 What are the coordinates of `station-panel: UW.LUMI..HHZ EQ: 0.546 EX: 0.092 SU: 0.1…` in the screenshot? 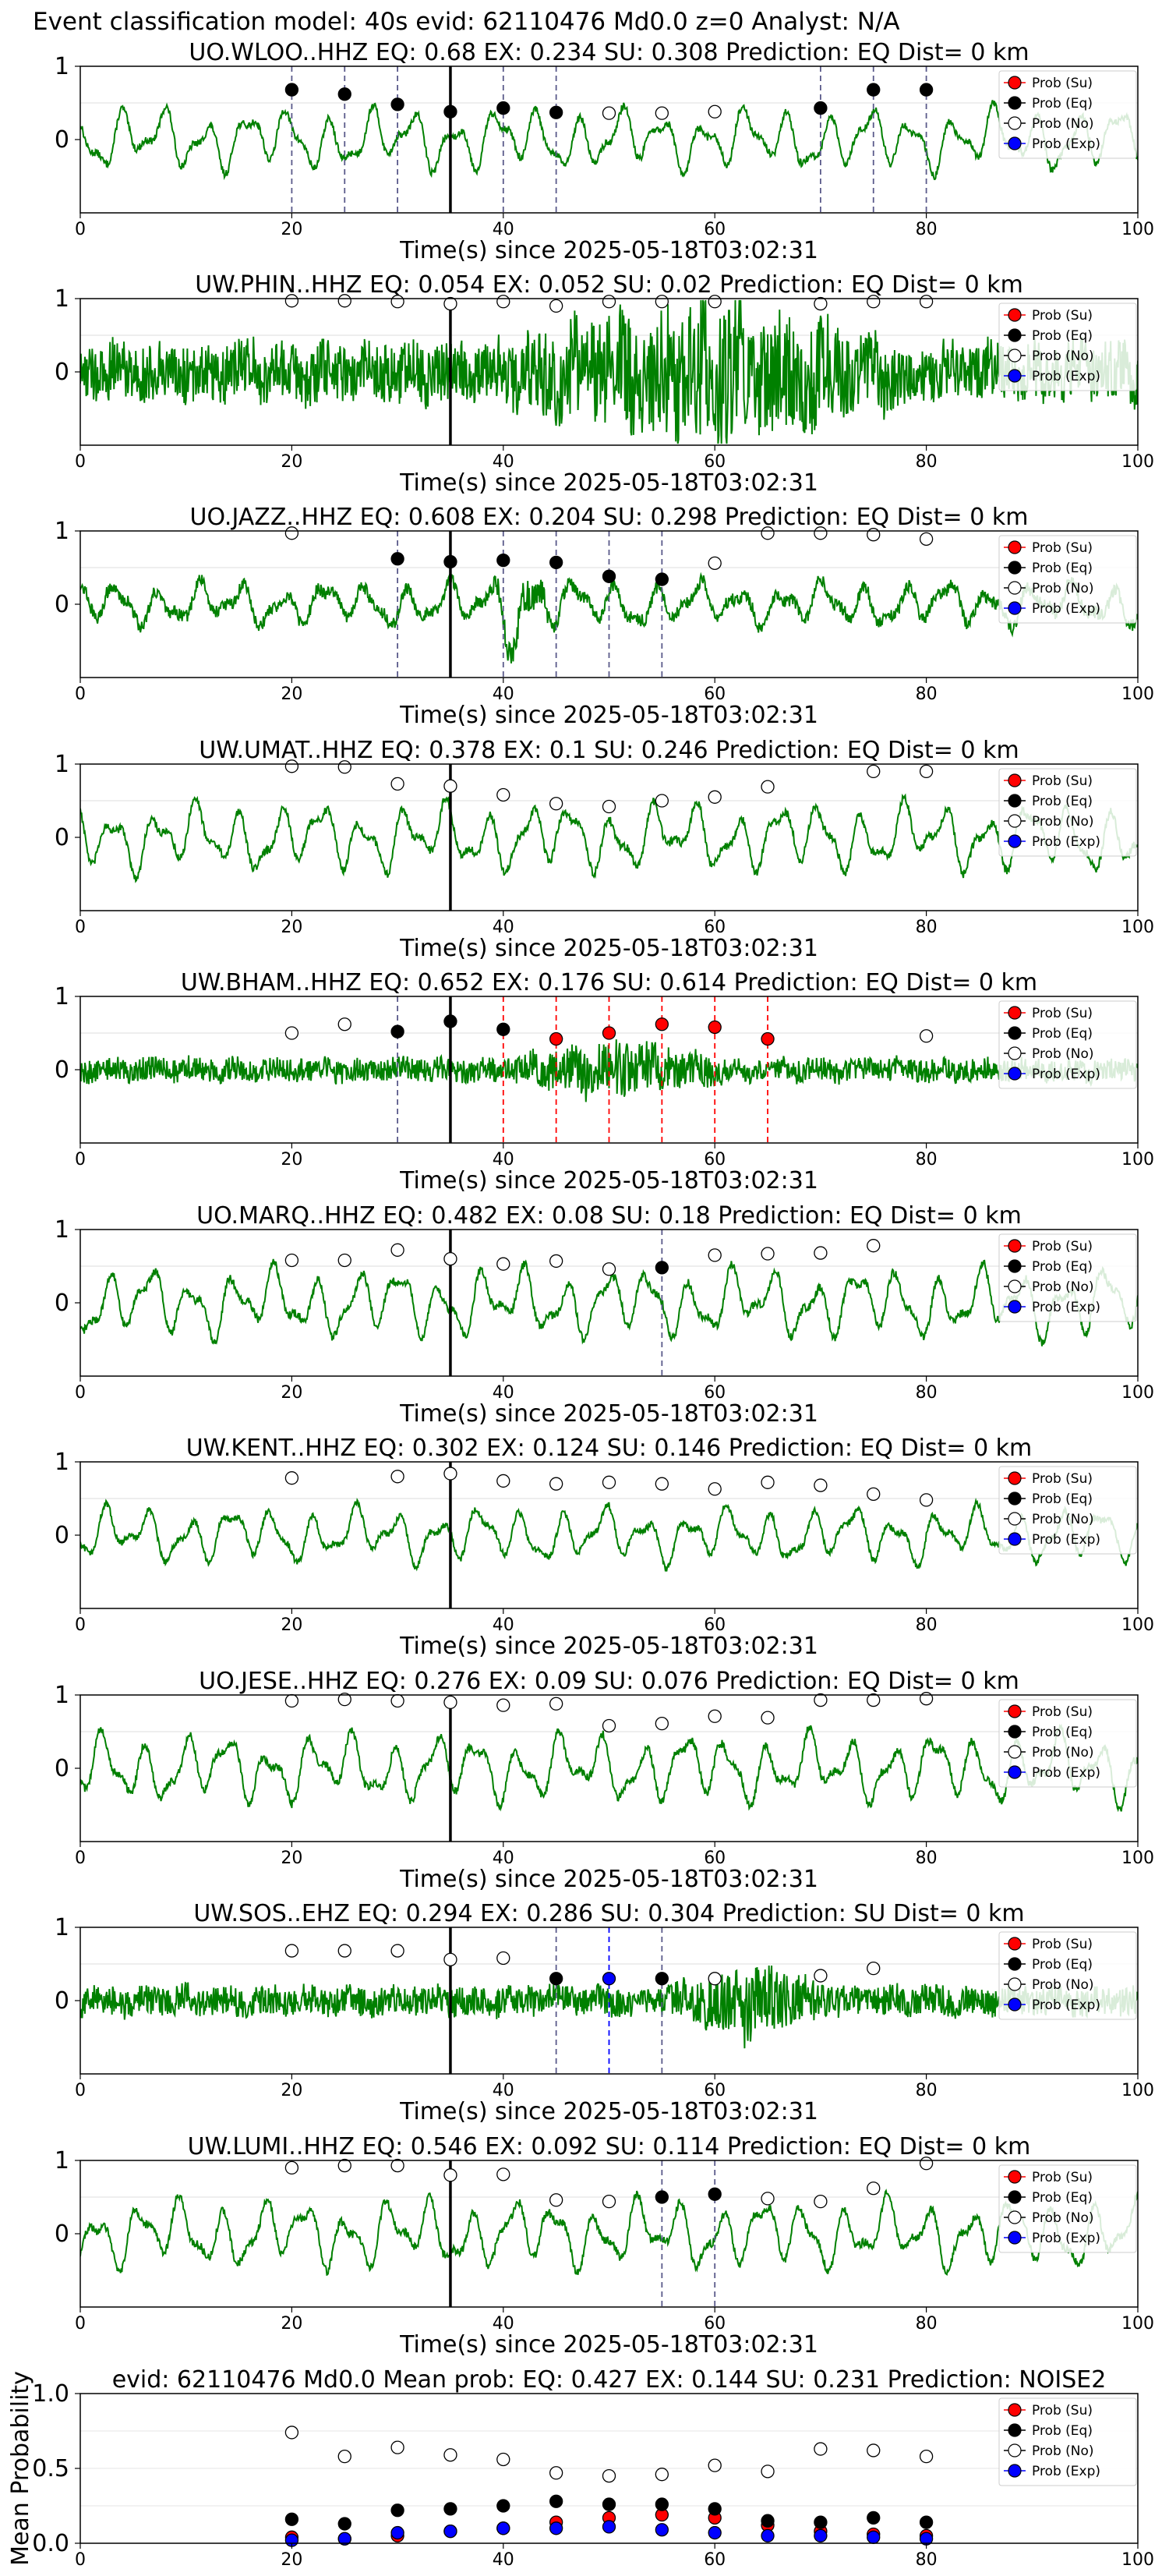 It's located at (604, 2245).